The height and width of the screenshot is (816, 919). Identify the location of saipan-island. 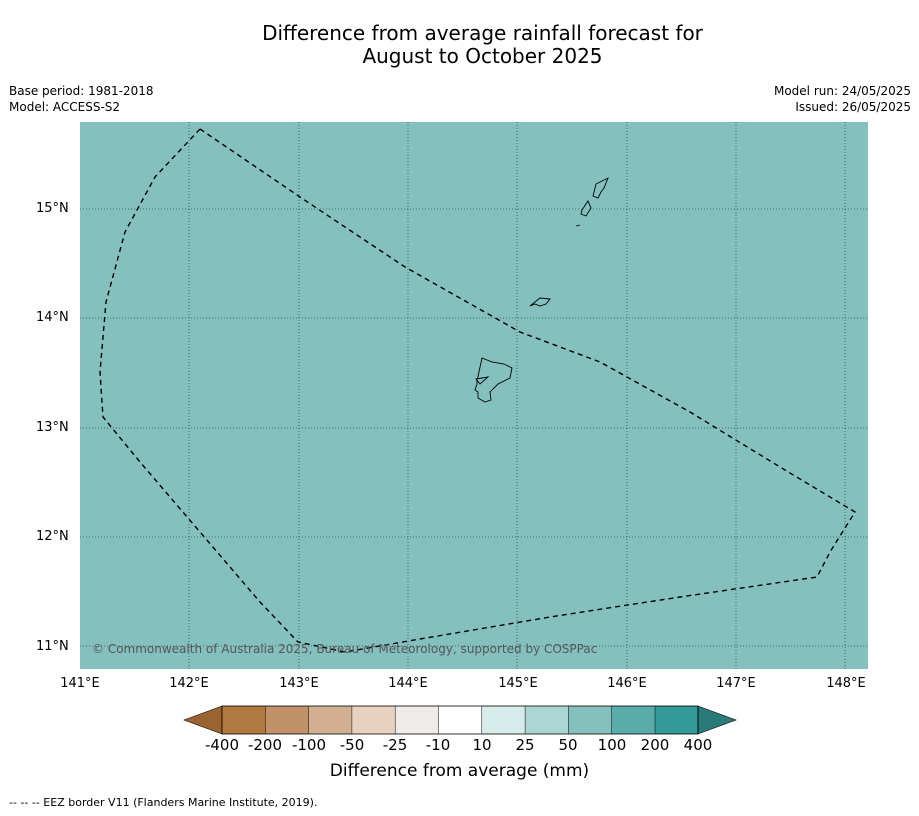
(600, 188).